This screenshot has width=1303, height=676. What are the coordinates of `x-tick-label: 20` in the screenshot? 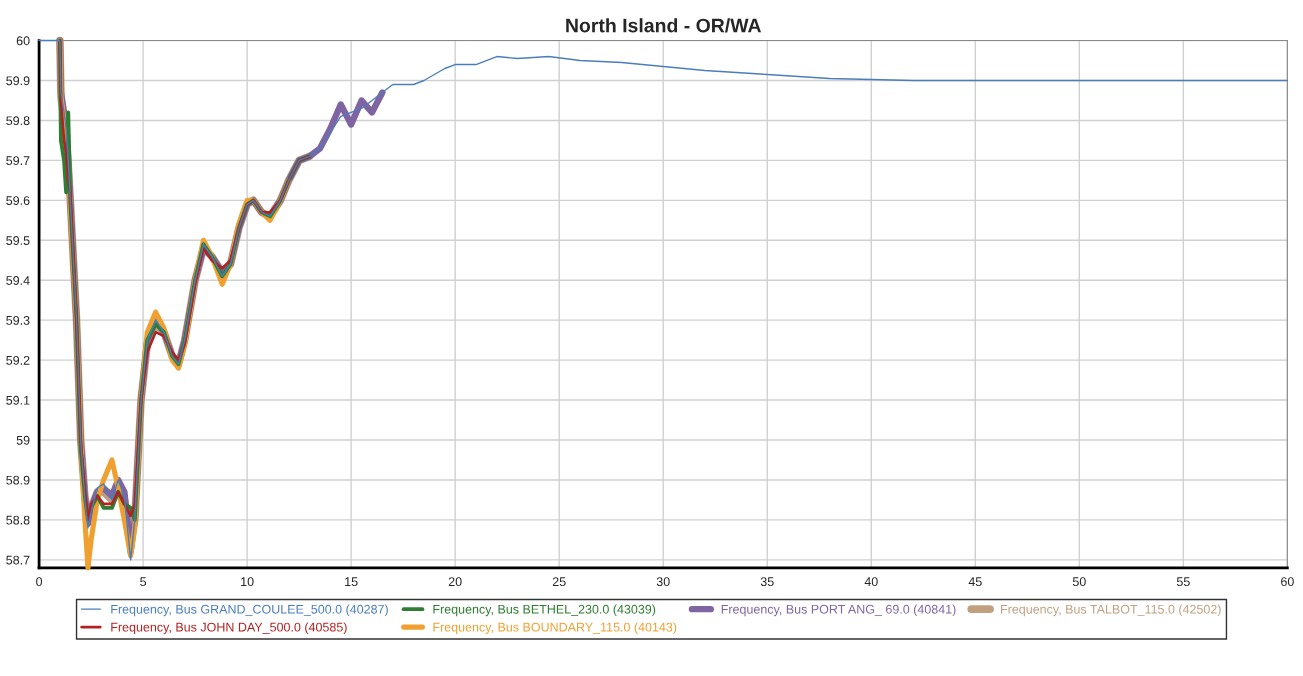 It's located at (455, 582).